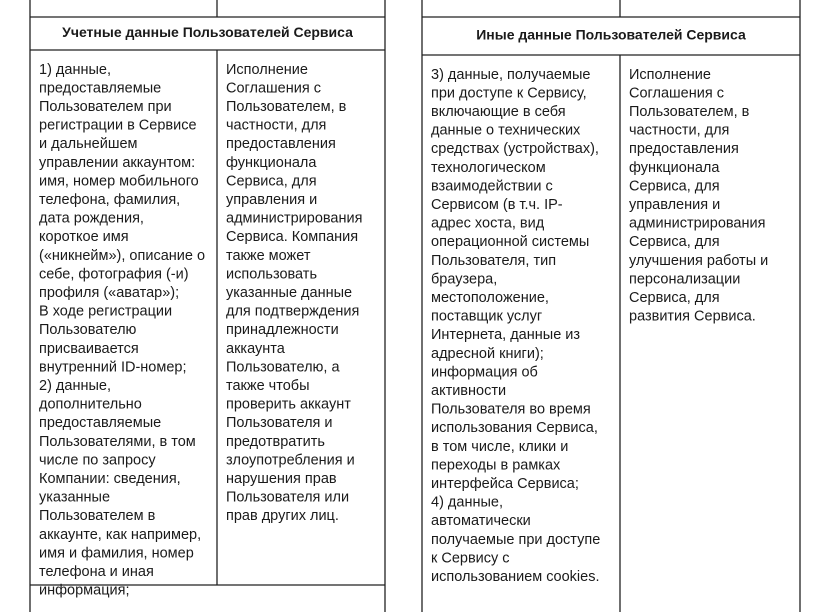 The height and width of the screenshot is (612, 817). What do you see at coordinates (493, 261) in the screenshot?
I see `cell-text: Пользователя, тип` at bounding box center [493, 261].